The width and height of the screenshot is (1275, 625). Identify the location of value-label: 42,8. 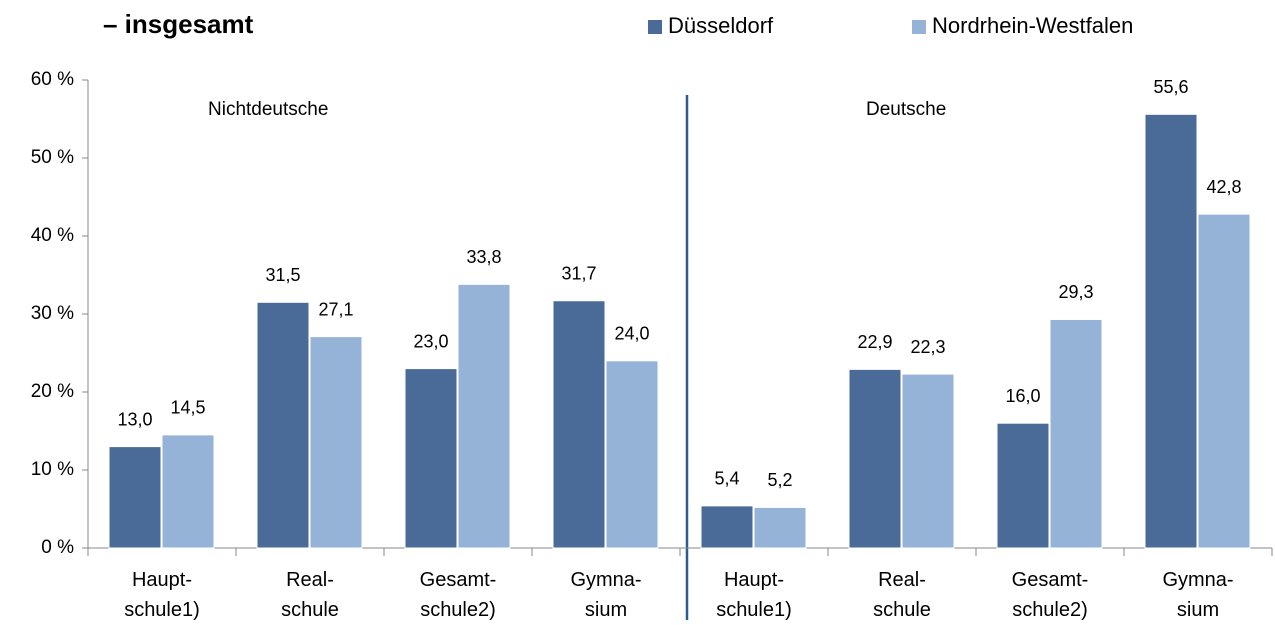
(1223, 187).